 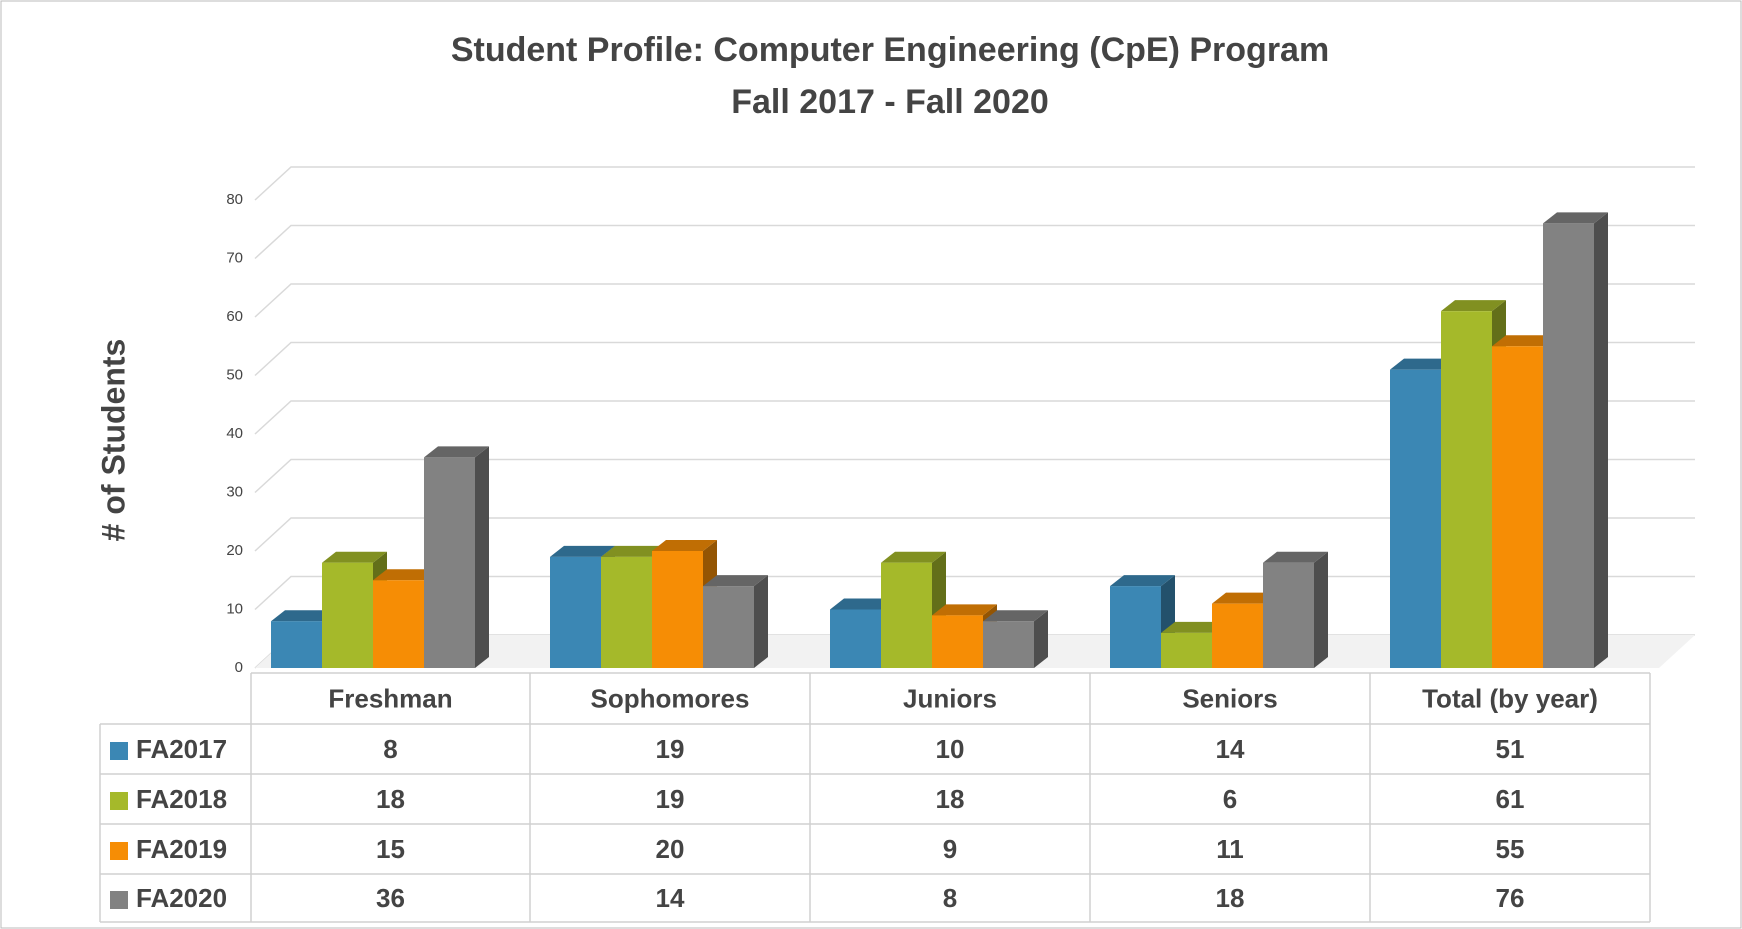 I want to click on legend-label: FA2020, so click(x=181, y=898).